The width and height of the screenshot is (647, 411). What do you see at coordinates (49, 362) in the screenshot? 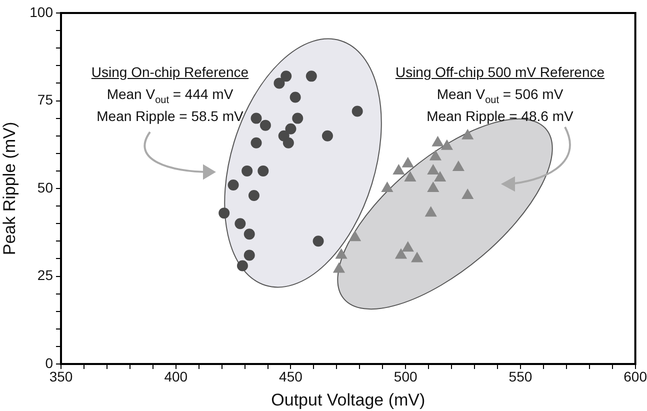
I see `y-tick-label: 0` at bounding box center [49, 362].